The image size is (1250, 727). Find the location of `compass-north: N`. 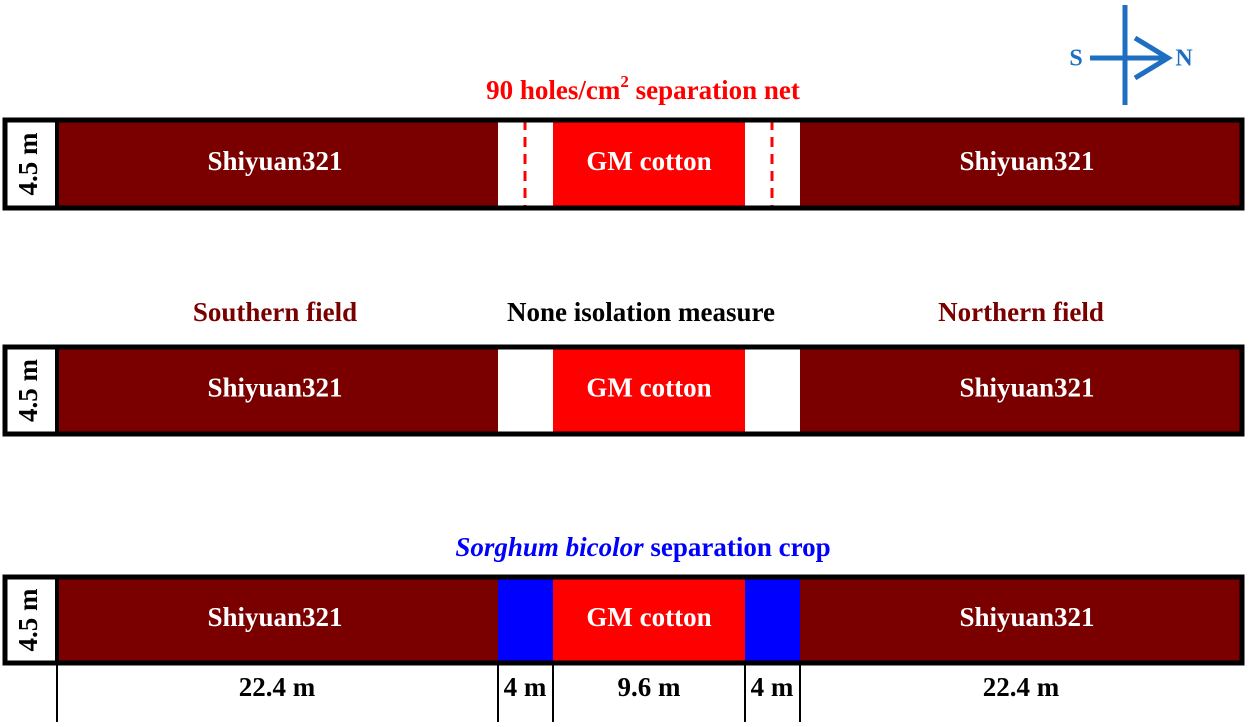

compass-north: N is located at coordinates (1184, 59).